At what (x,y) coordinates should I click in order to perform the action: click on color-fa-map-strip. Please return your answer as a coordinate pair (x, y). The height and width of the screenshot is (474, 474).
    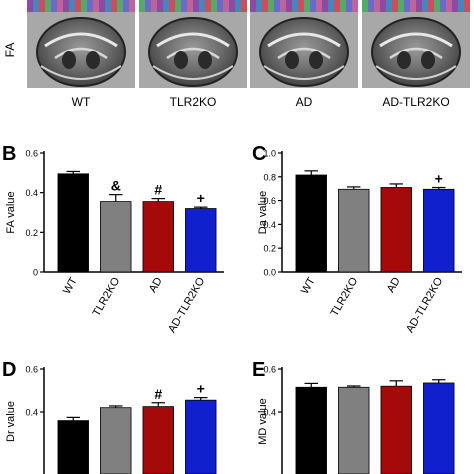
    Looking at the image, I should click on (248, 6).